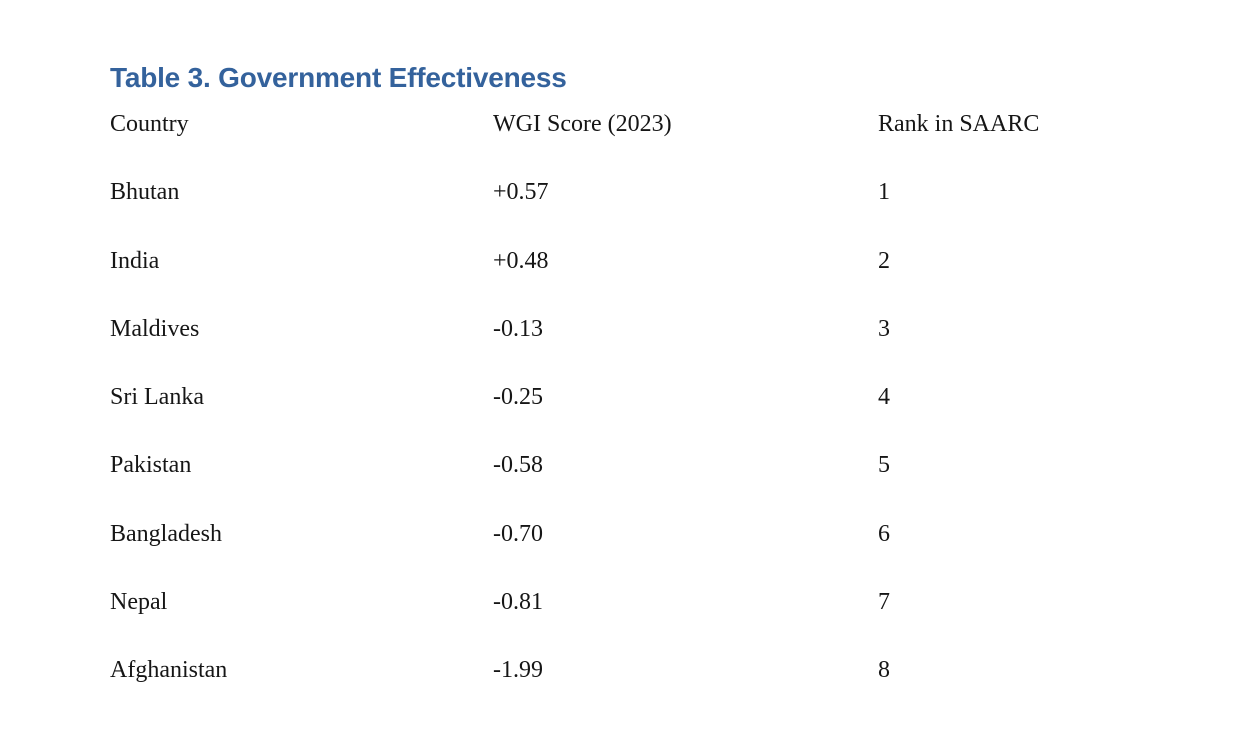  Describe the element at coordinates (630, 687) in the screenshot. I see `table-row: Afghanistan -1.99 8` at that location.